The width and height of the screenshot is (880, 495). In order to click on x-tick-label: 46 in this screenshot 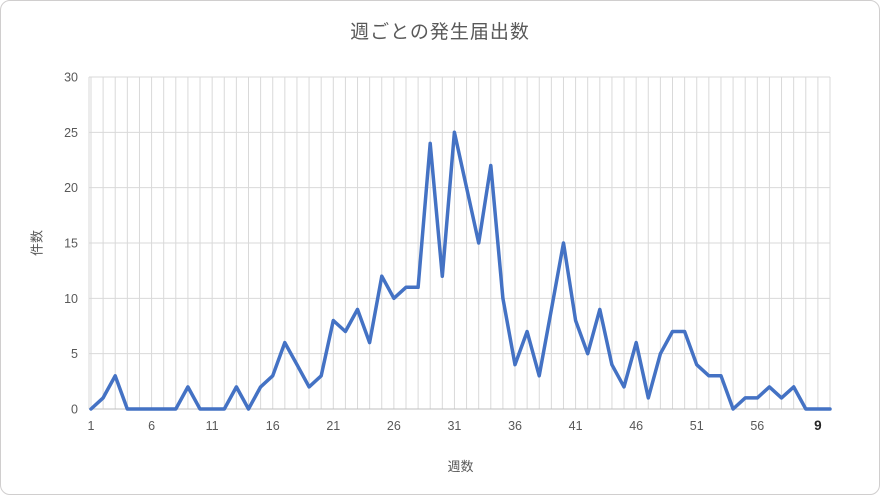, I will do `click(636, 426)`.